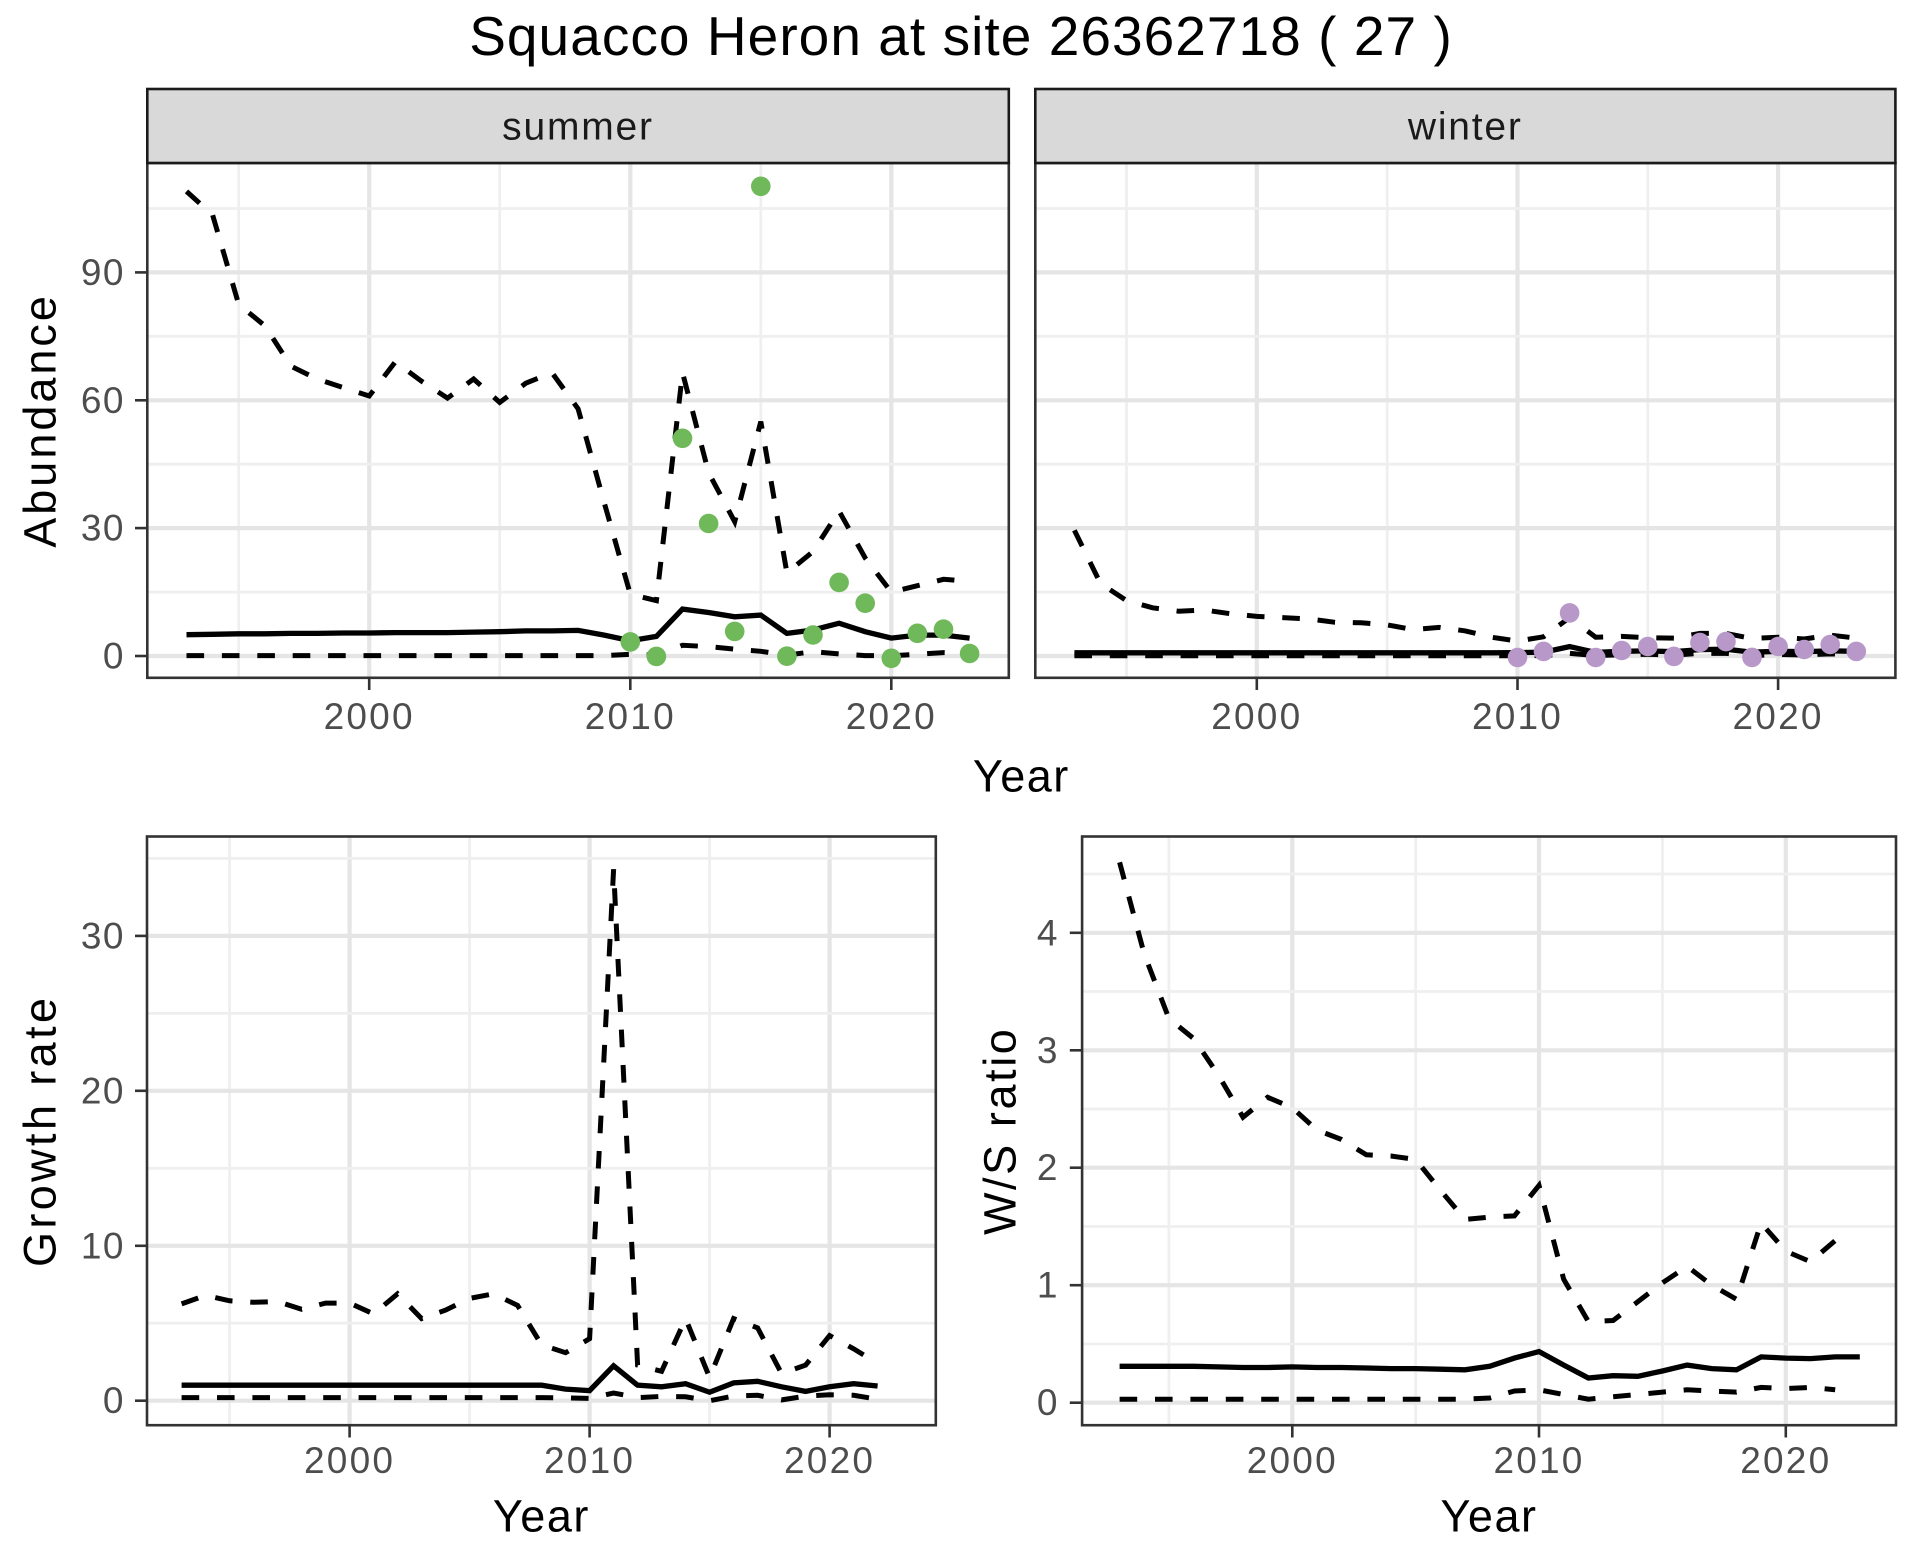 This screenshot has width=1920, height=1560. I want to click on svg-text: 2, so click(1048, 1167).